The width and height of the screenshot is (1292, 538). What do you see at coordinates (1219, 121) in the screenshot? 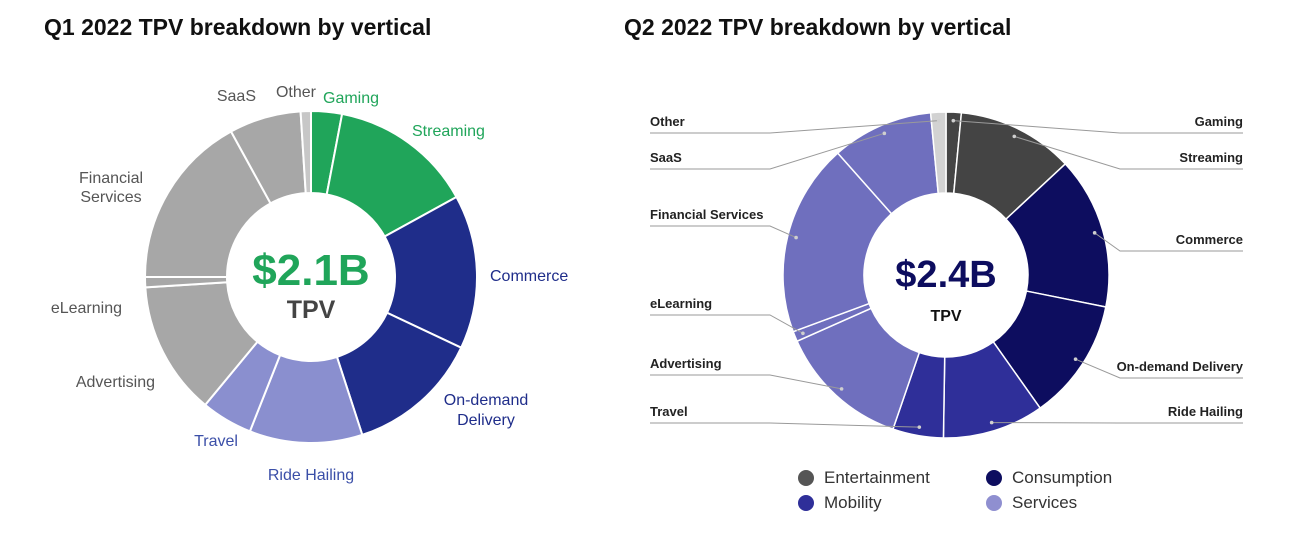
I see `q2-label-gaming: Gaming` at bounding box center [1219, 121].